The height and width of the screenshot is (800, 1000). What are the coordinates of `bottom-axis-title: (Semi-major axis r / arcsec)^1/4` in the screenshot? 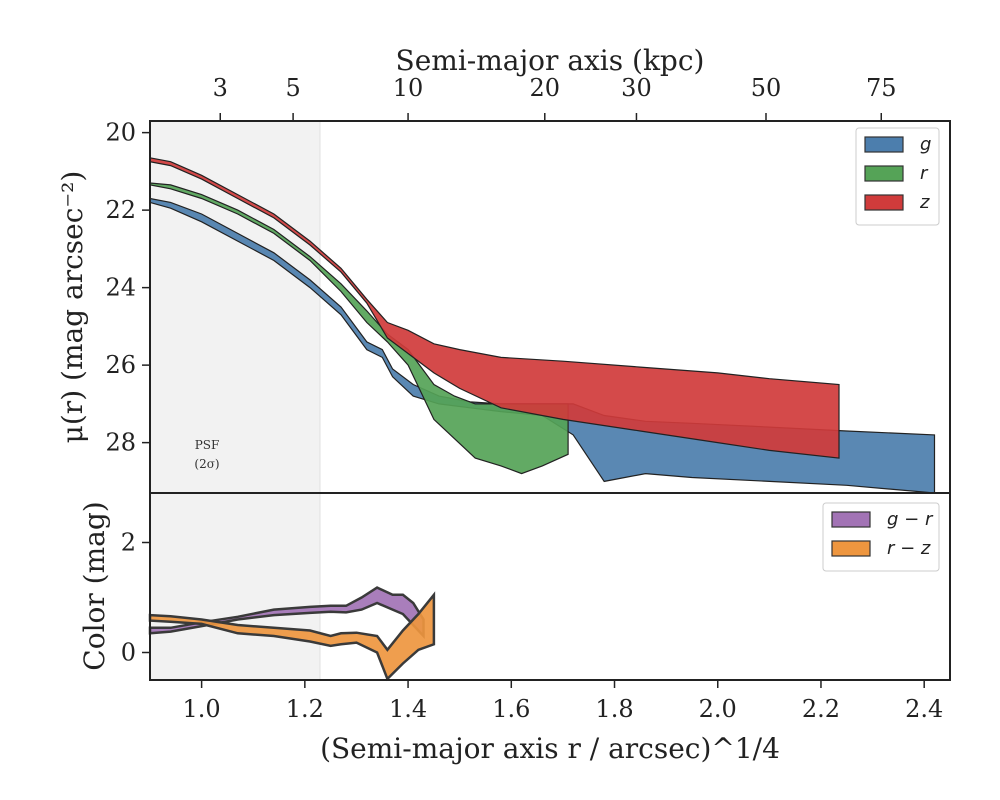 It's located at (550, 748).